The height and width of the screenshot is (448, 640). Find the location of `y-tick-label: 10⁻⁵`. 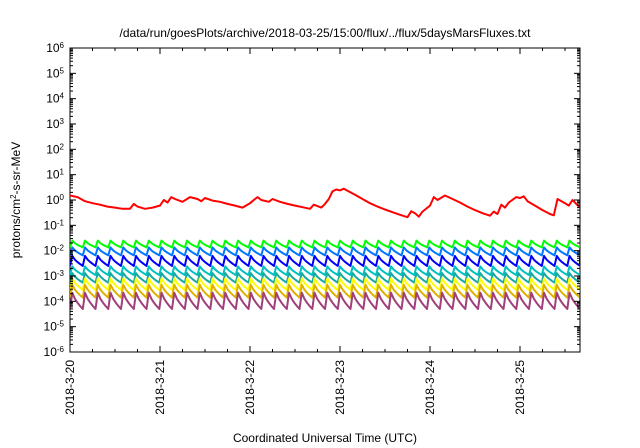

y-tick-label: 10⁻⁵ is located at coordinates (54, 326).